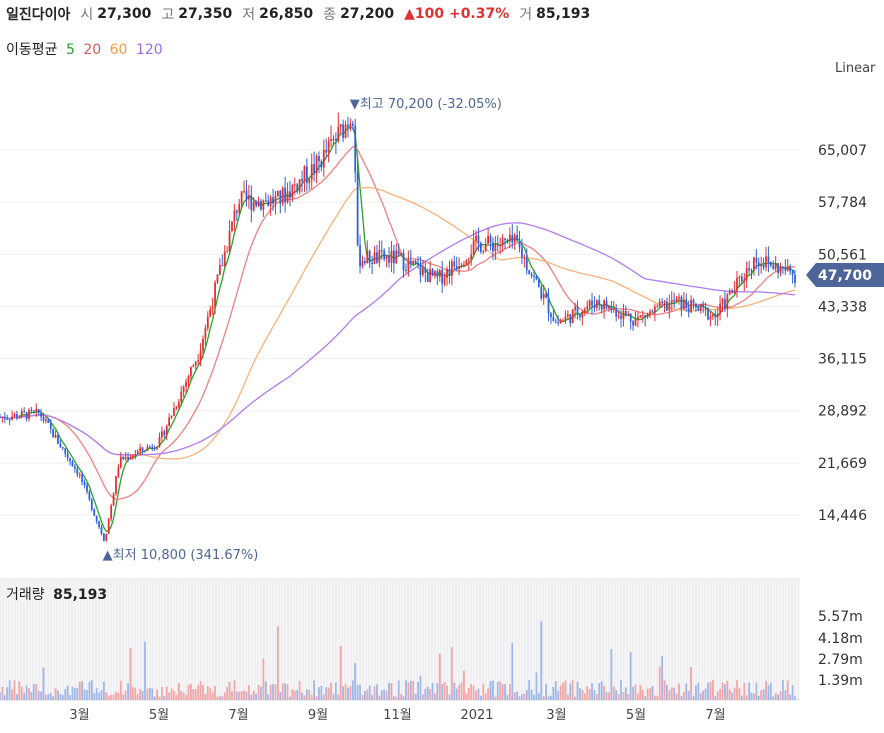 This screenshot has width=884, height=733. I want to click on scale-mode-toggle: Linear, so click(855, 68).